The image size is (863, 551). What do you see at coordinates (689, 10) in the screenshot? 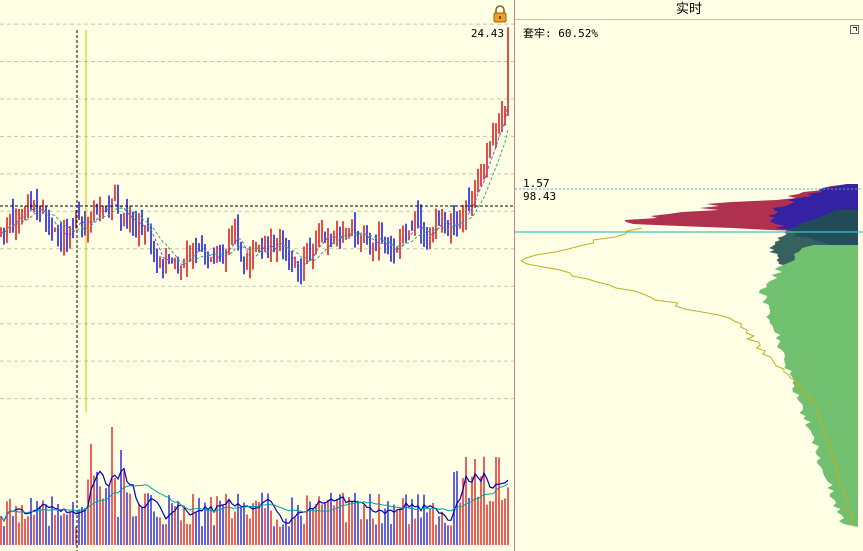
I see `tab-realtime: 实时` at bounding box center [689, 10].